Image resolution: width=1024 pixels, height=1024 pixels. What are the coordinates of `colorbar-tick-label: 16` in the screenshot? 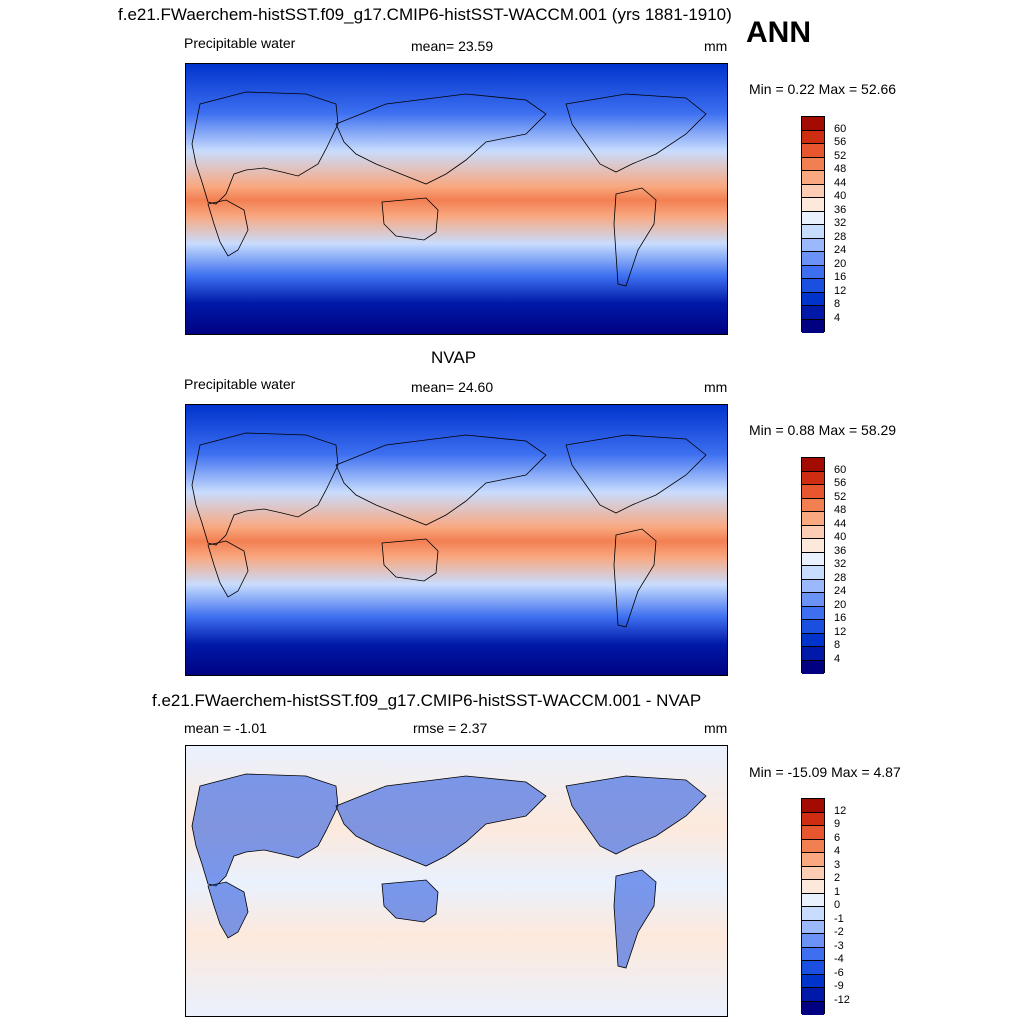 It's located at (840, 618).